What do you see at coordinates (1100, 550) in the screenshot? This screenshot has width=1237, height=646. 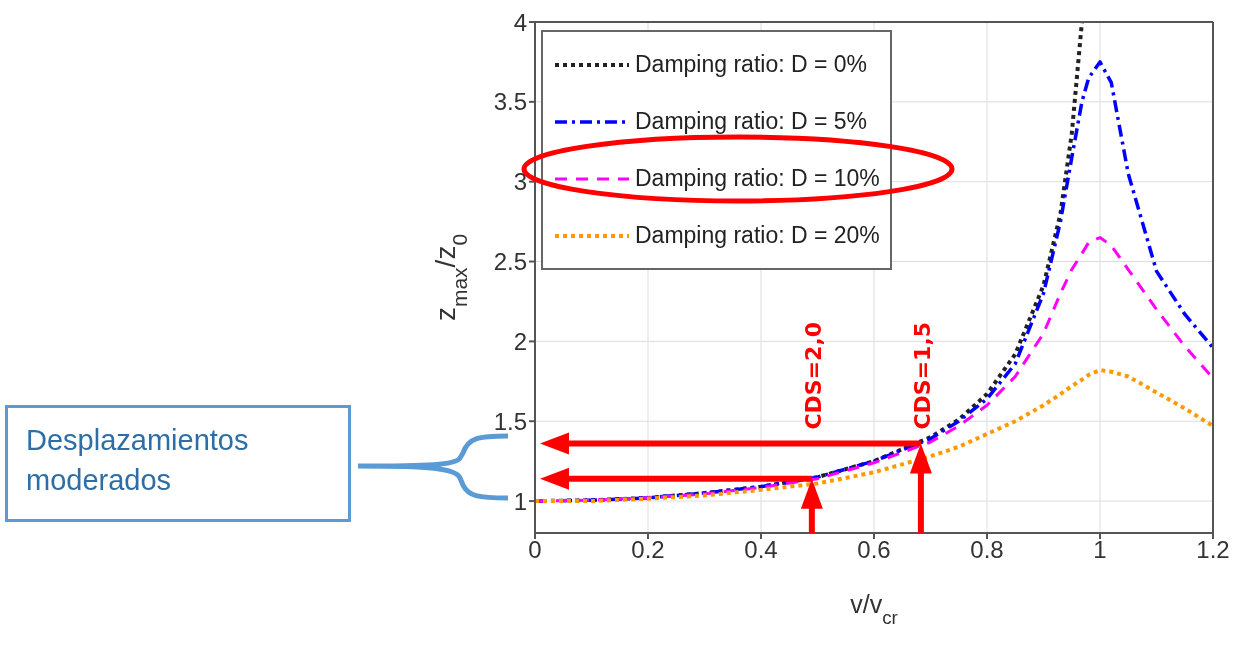 I see `x-tick-label: 1` at bounding box center [1100, 550].